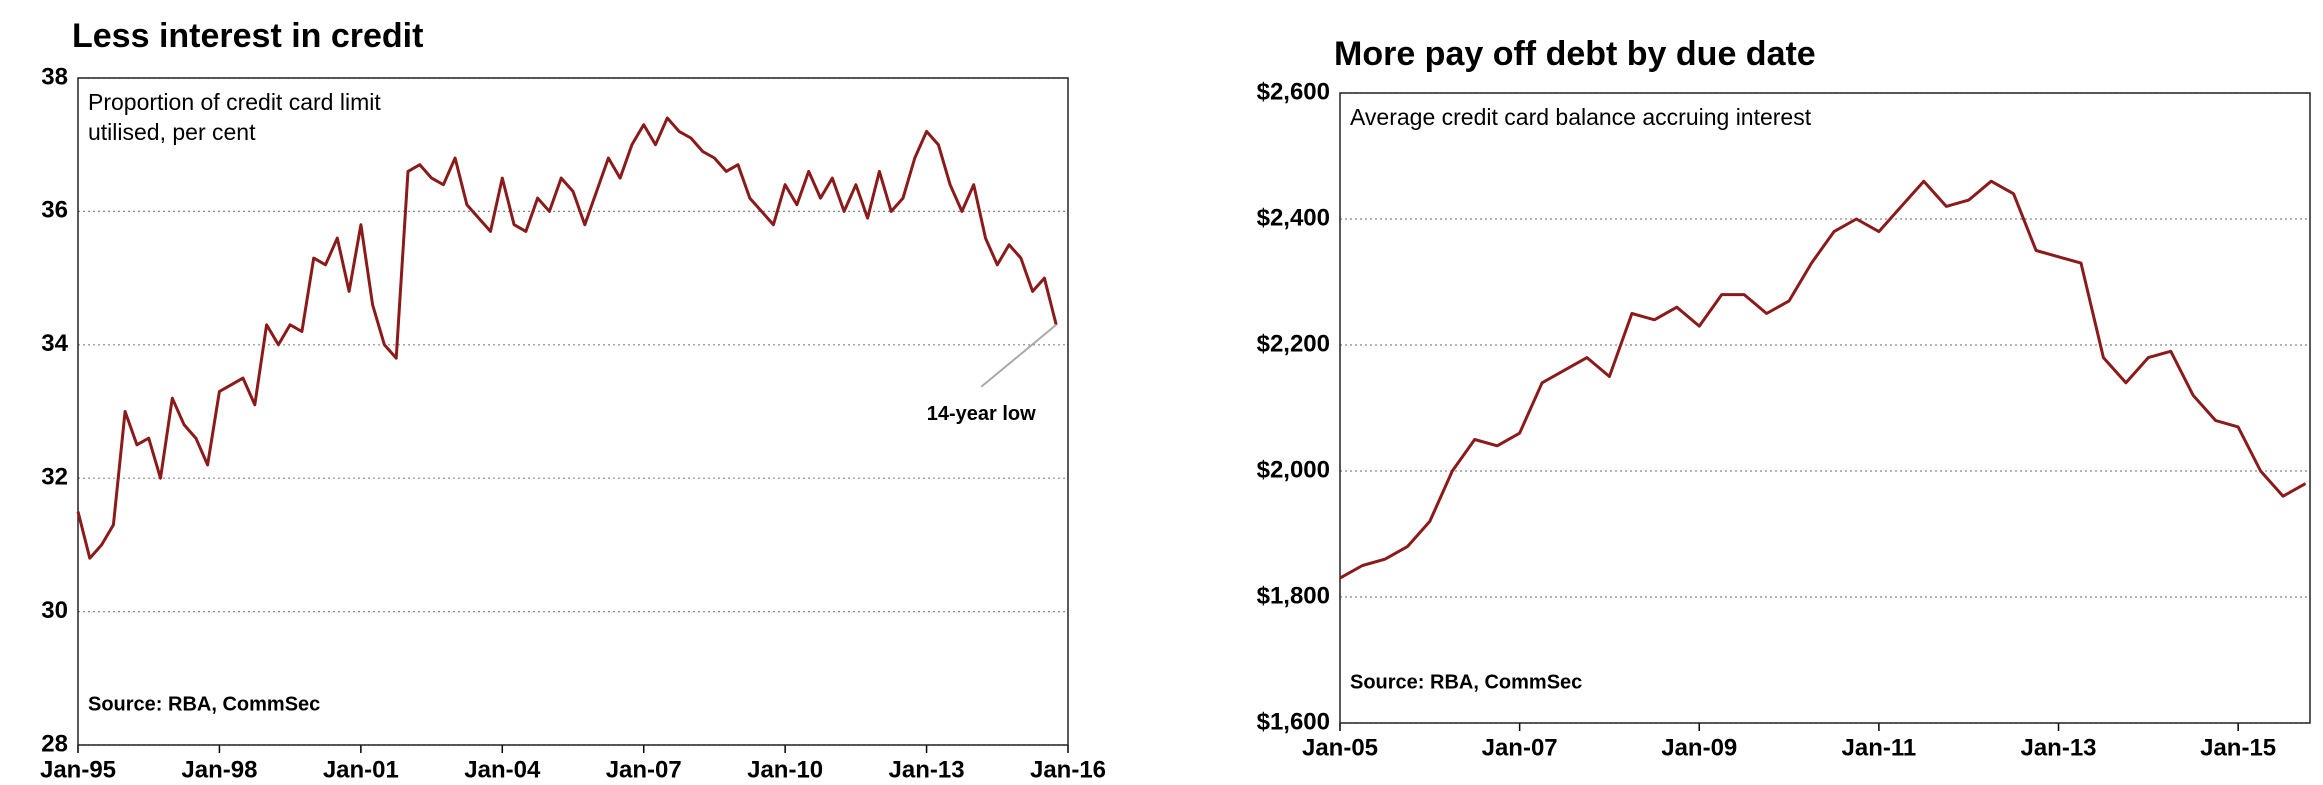  Describe the element at coordinates (54, 76) in the screenshot. I see `y-tick-label: 38` at that location.